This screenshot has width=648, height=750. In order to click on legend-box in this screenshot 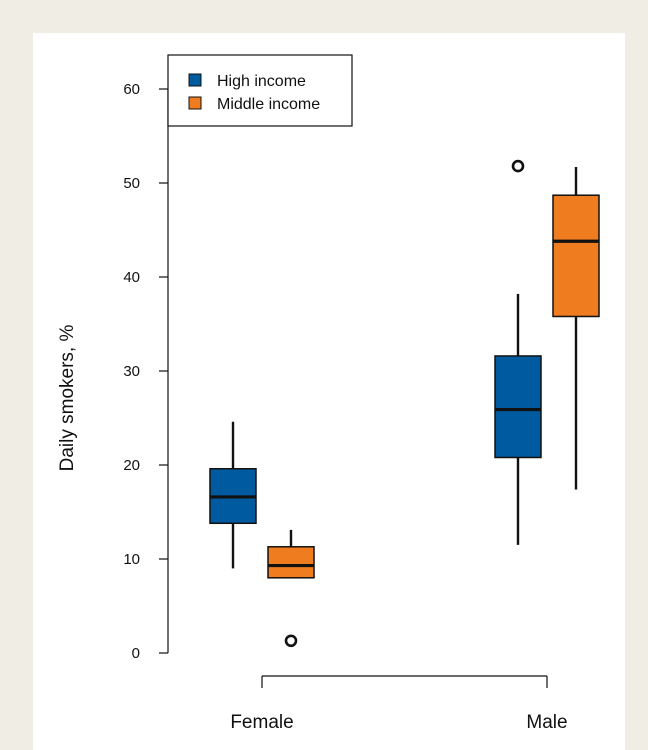, I will do `click(260, 90)`.